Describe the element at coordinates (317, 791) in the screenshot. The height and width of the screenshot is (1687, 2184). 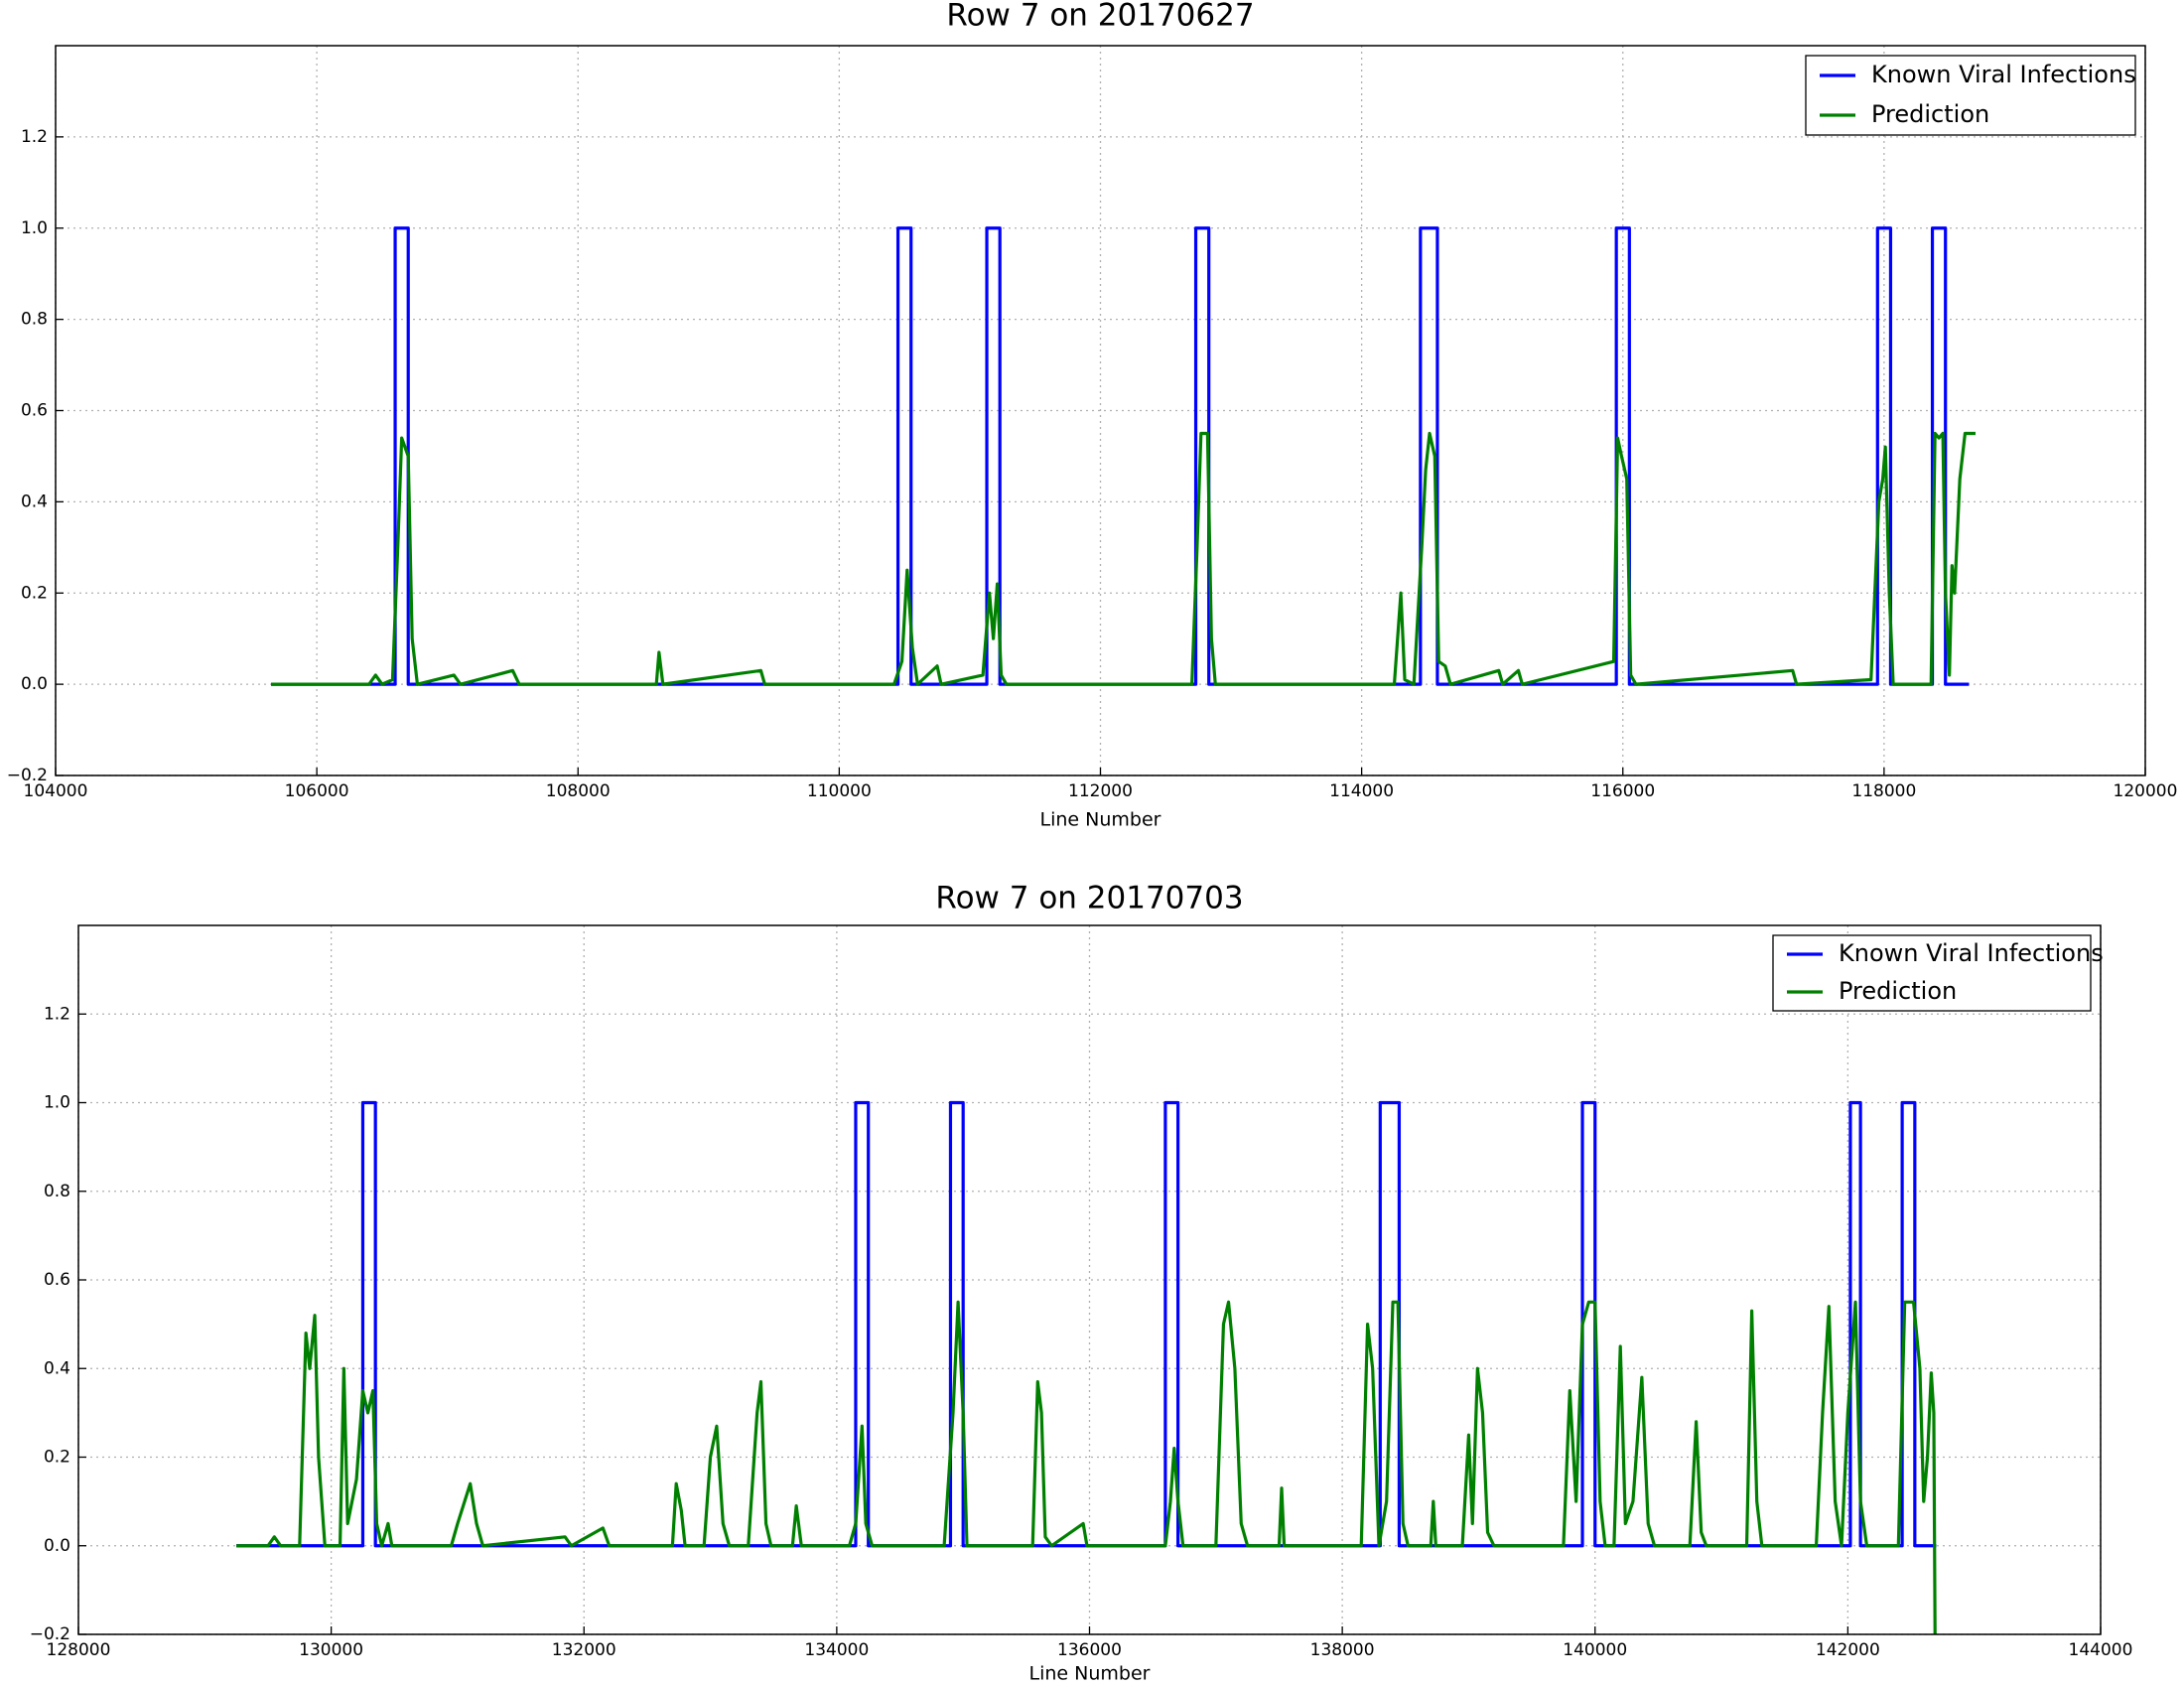
I see `x-tick-label: 106000` at that location.